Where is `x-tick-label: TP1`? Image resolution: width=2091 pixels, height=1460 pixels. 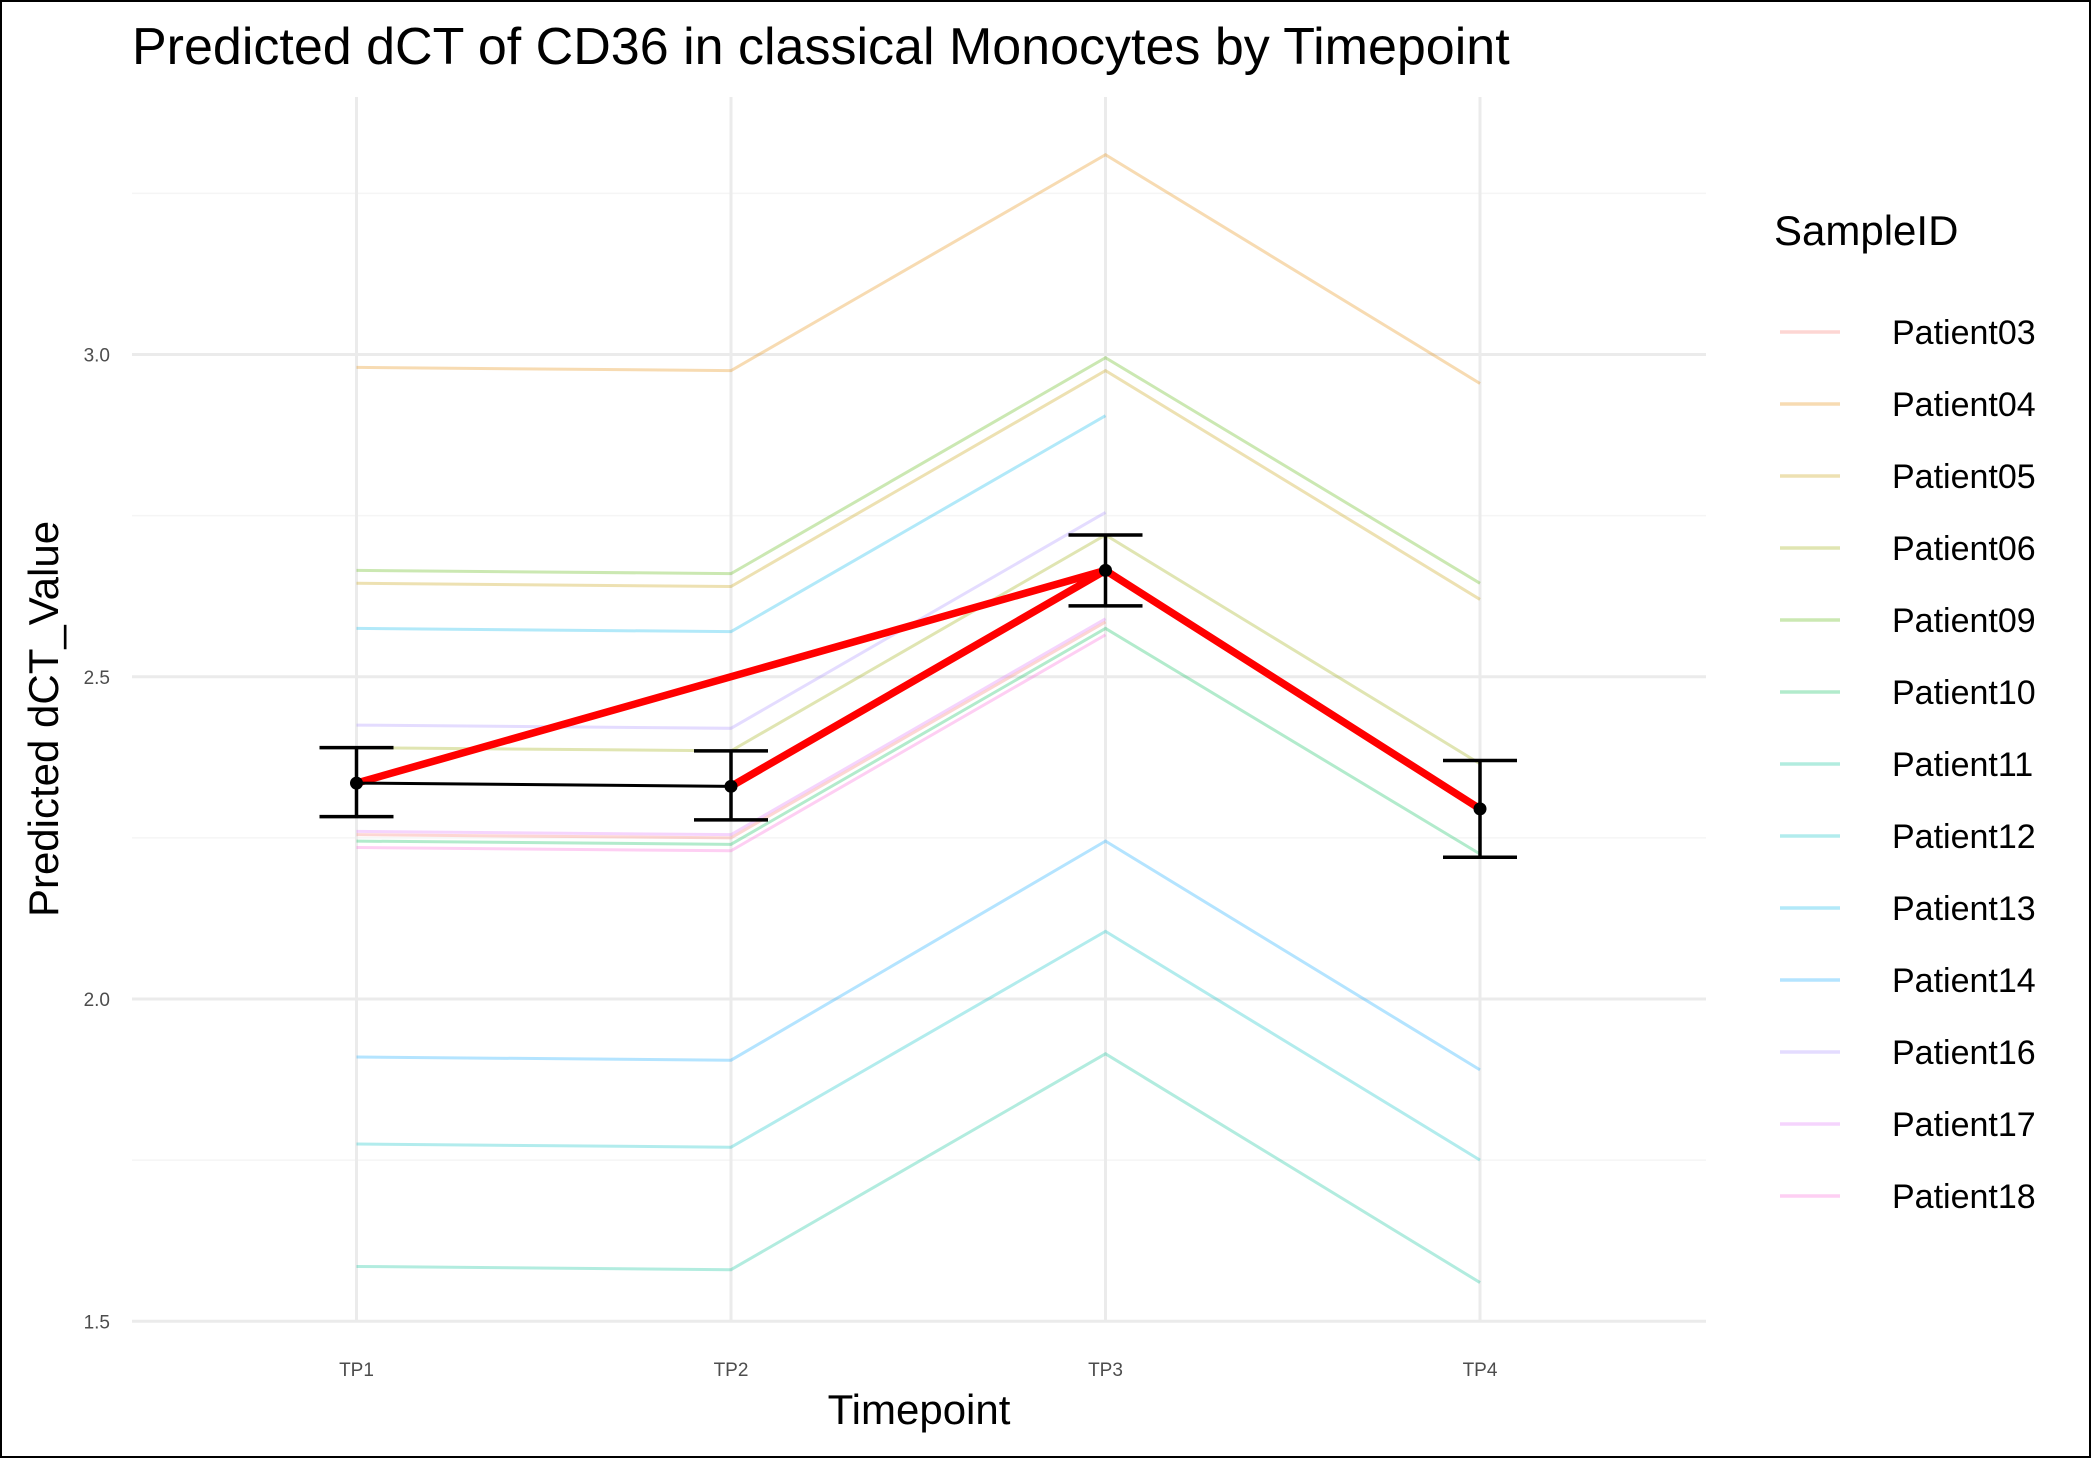
x-tick-label: TP1 is located at coordinates (356, 1370).